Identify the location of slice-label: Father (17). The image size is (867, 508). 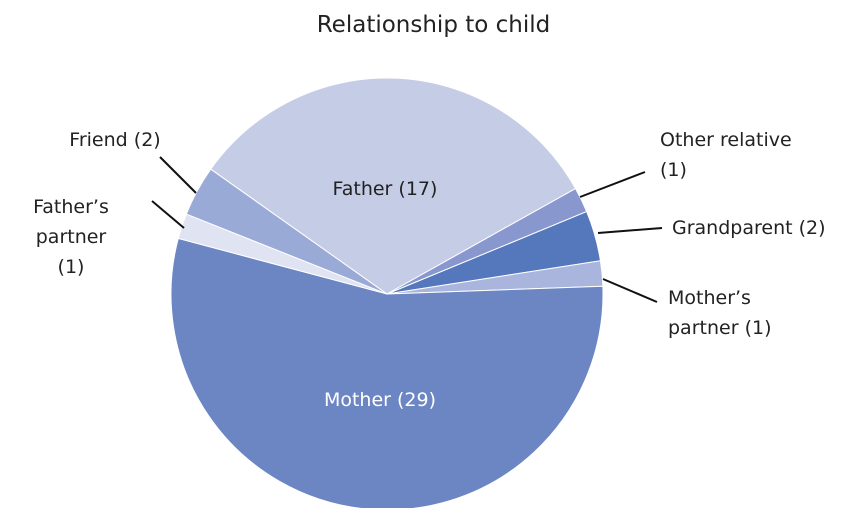
(385, 189).